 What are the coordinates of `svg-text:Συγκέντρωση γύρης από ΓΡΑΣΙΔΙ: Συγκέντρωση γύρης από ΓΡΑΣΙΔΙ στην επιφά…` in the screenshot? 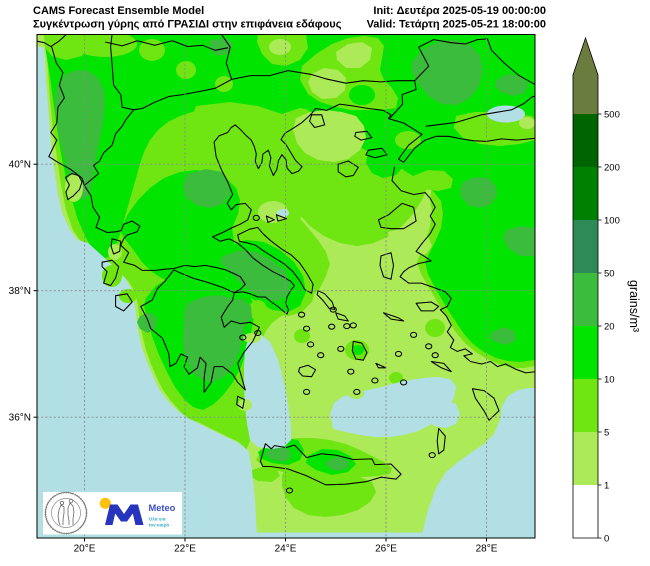 It's located at (187, 25).